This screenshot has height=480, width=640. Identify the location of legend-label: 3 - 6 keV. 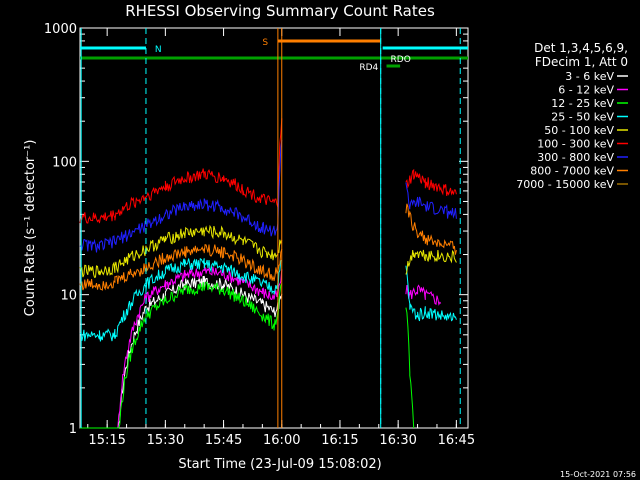
(589, 76).